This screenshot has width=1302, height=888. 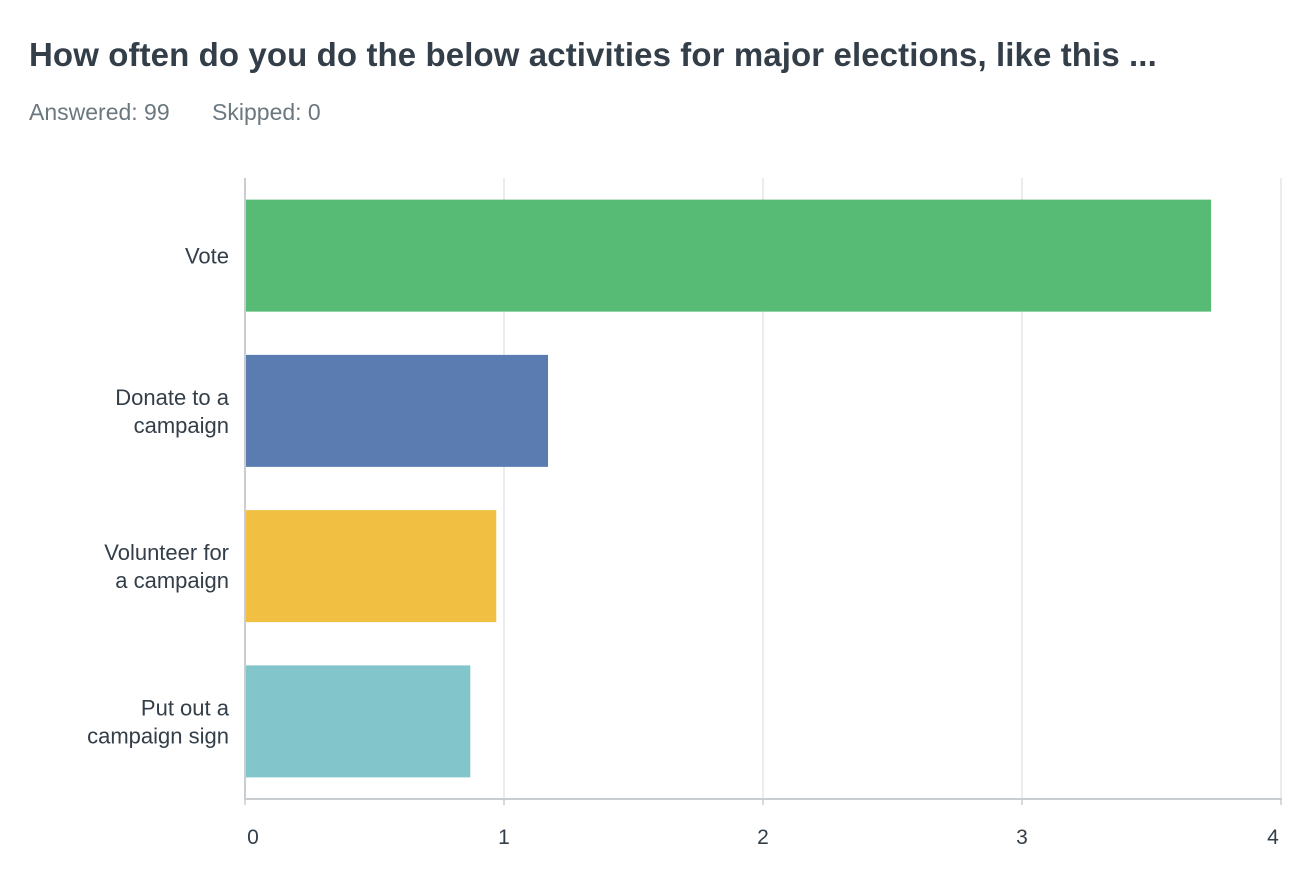 What do you see at coordinates (193, 112) in the screenshot?
I see `response-stats: Answered: 99 Skipped: 0` at bounding box center [193, 112].